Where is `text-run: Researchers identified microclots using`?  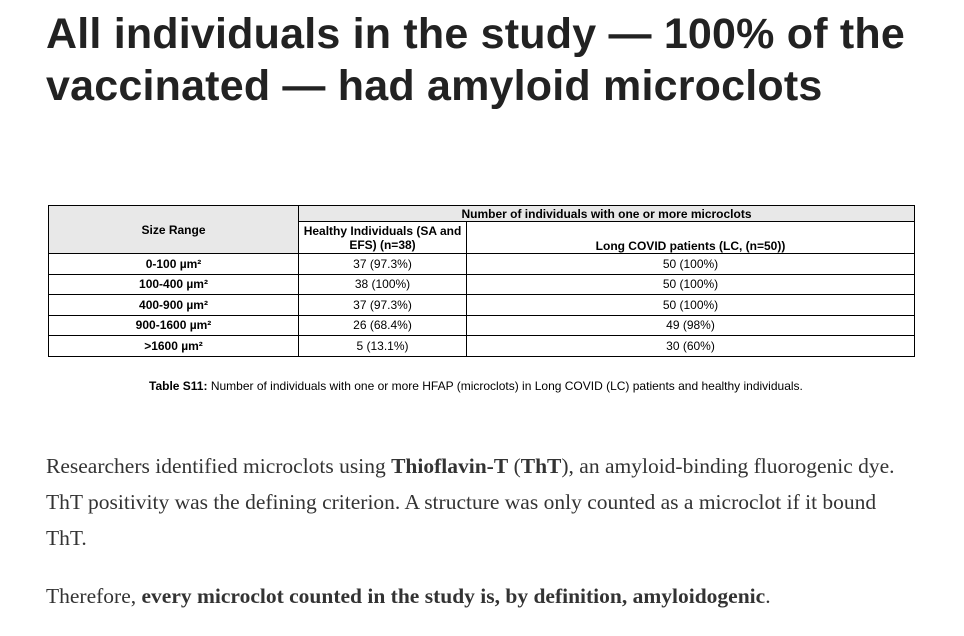
text-run: Researchers identified microclots using is located at coordinates (219, 466).